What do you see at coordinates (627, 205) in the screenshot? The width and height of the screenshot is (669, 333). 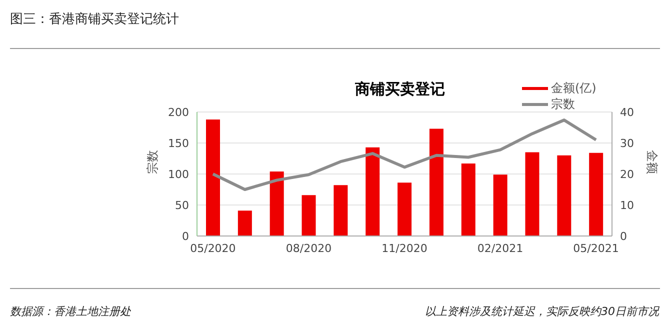 I see `y2-tick-label: 10` at bounding box center [627, 205].